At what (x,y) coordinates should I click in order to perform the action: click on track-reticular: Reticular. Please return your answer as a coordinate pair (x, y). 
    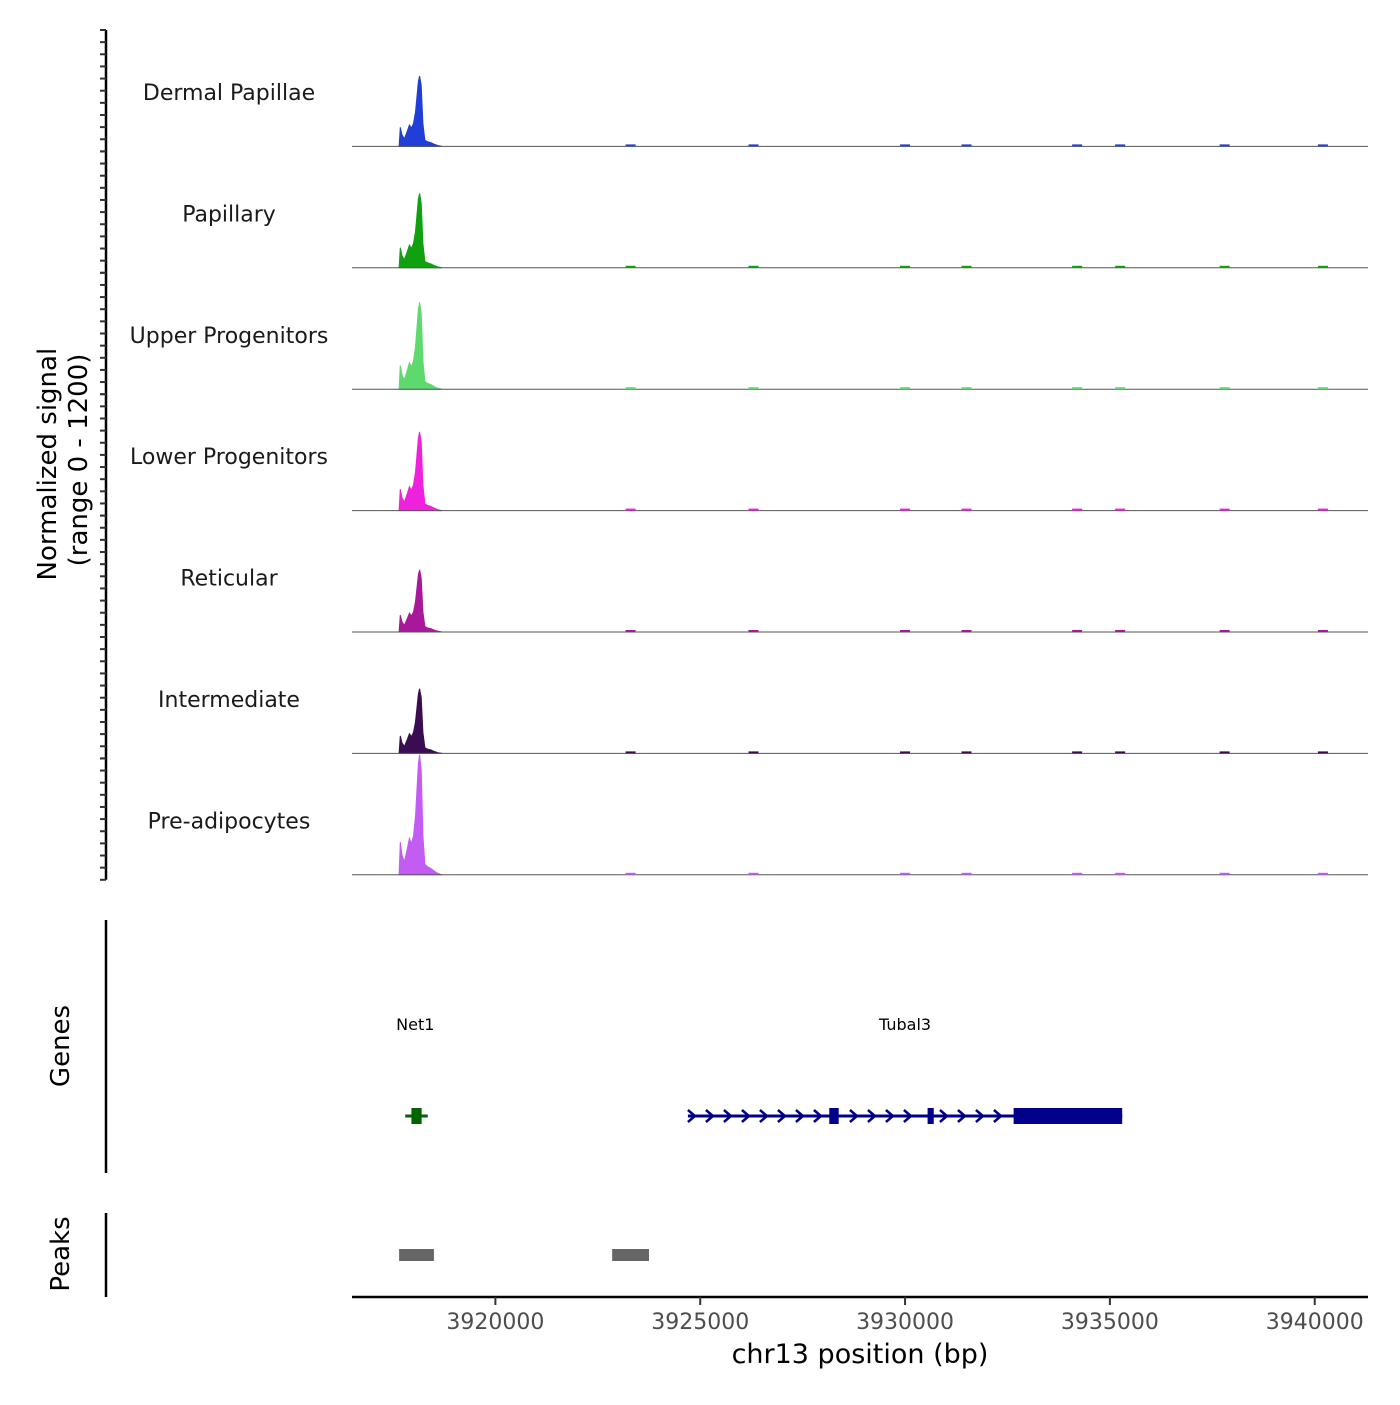
    Looking at the image, I should click on (774, 600).